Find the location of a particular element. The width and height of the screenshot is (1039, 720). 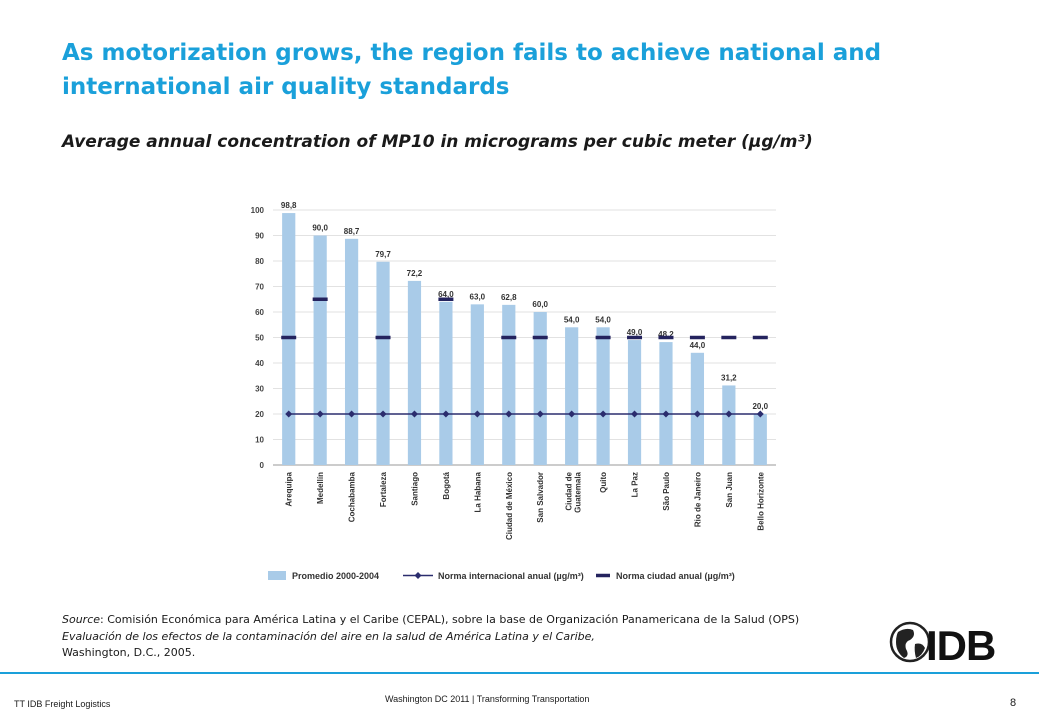

x-tick-label: Medellín is located at coordinates (320, 488).